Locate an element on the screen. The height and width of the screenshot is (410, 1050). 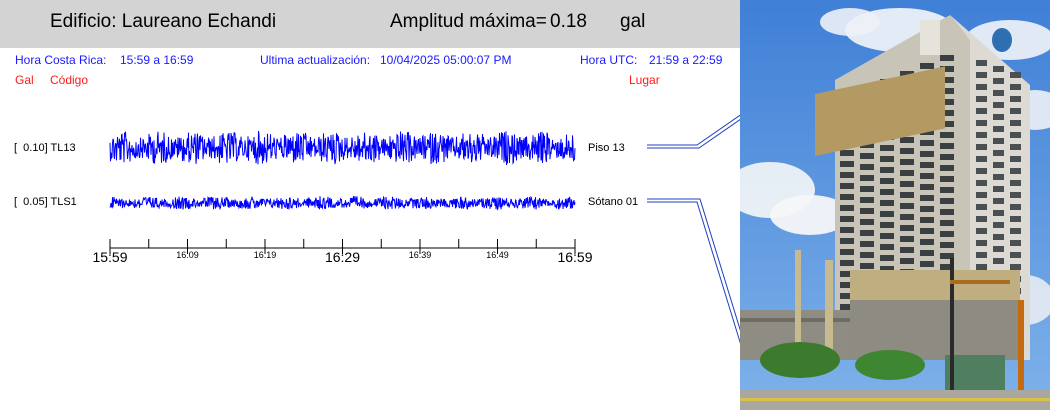
channel-tls1-label: [ 0.05] TLS1 is located at coordinates (45, 202).